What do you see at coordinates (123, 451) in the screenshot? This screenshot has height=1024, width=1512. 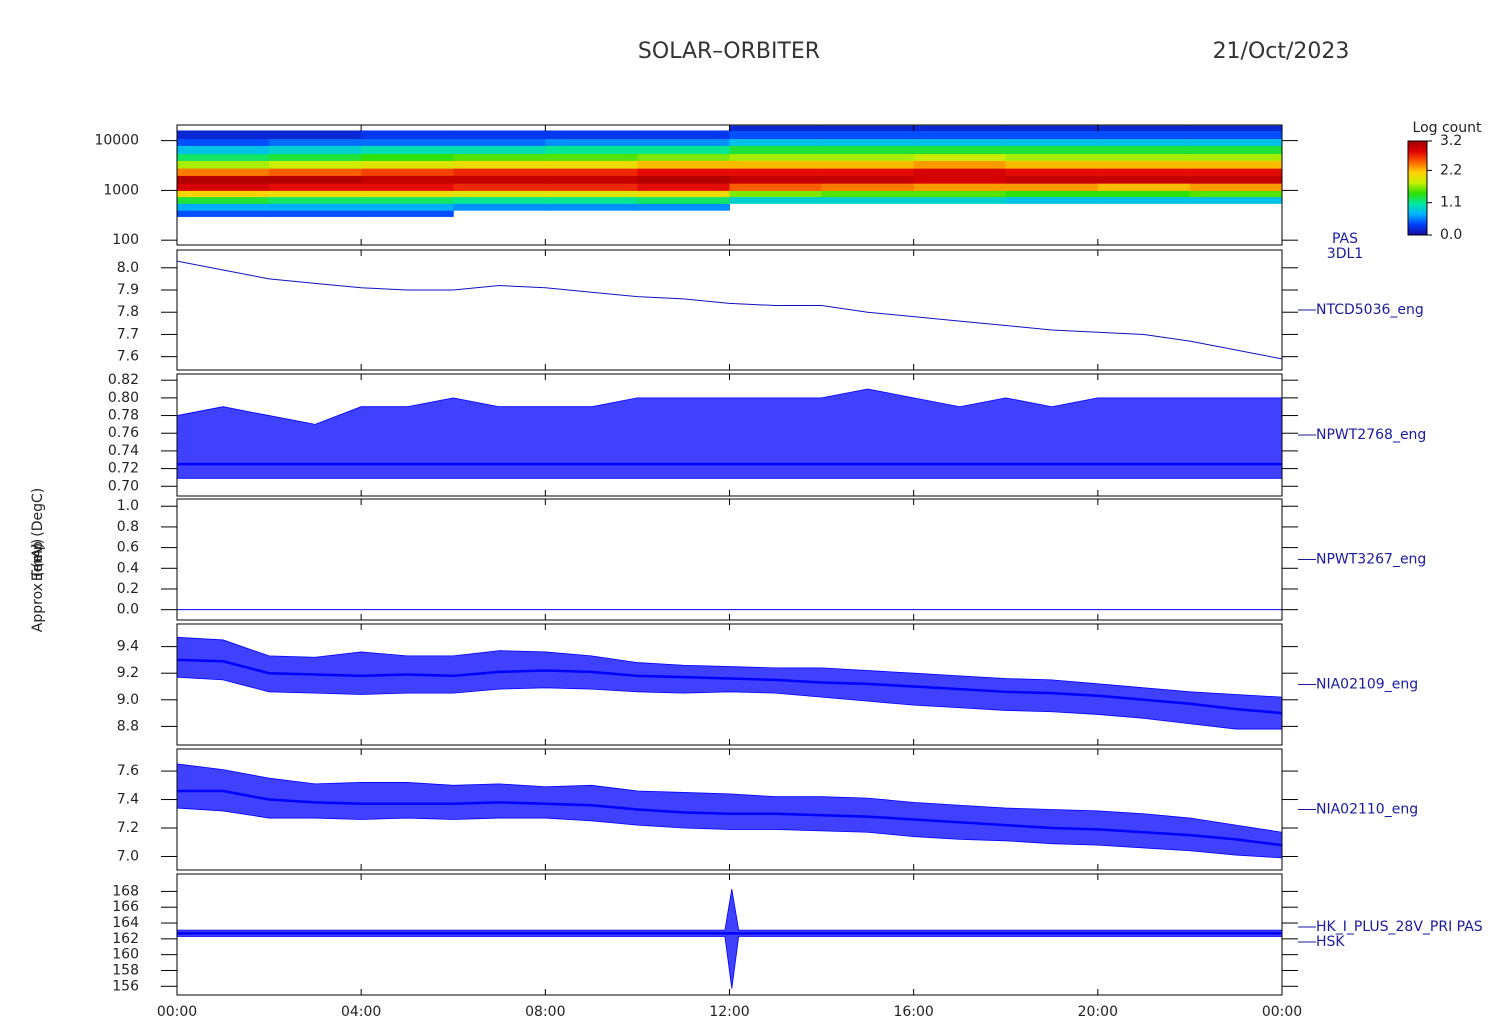 I see `y-tick-label: 0.74` at bounding box center [123, 451].